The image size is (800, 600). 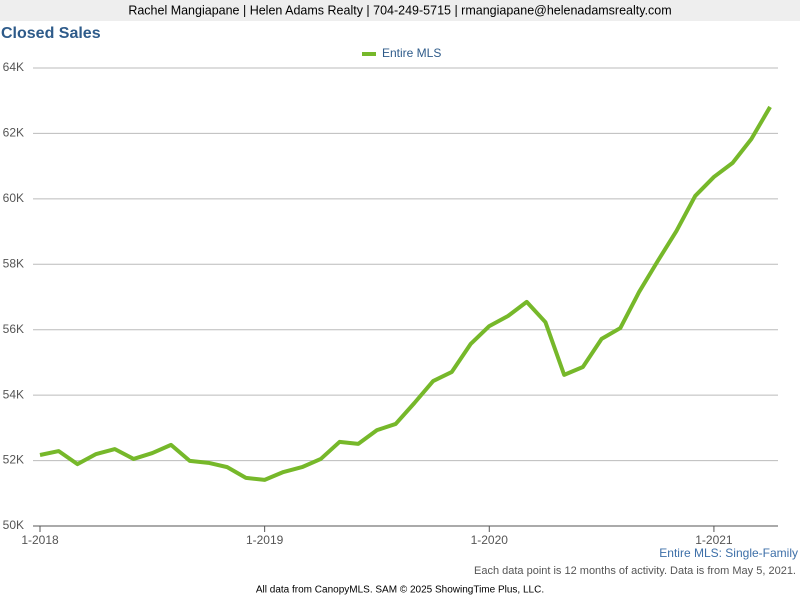 What do you see at coordinates (13, 133) in the screenshot?
I see `y-tick-label: 62K` at bounding box center [13, 133].